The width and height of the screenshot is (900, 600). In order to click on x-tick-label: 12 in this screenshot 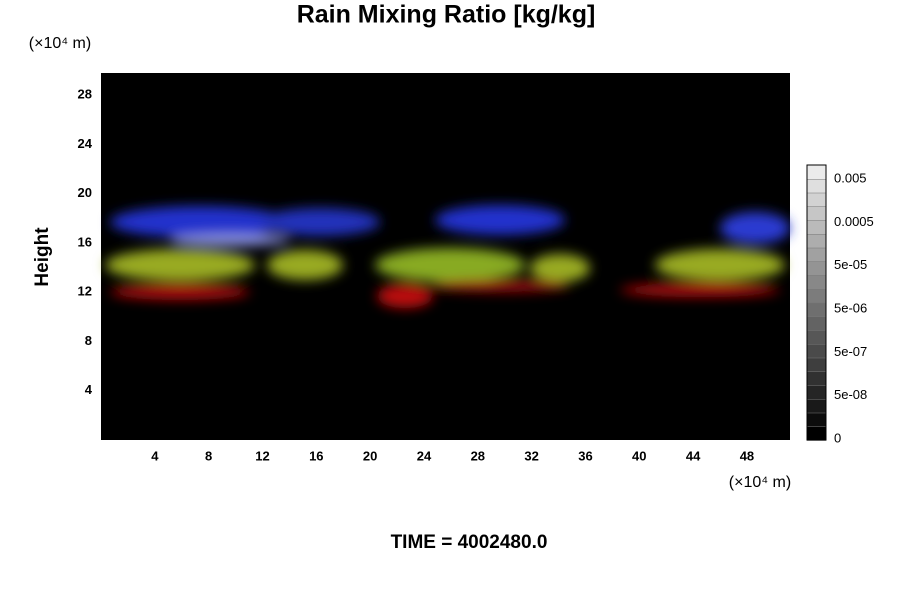, I will do `click(262, 455)`.